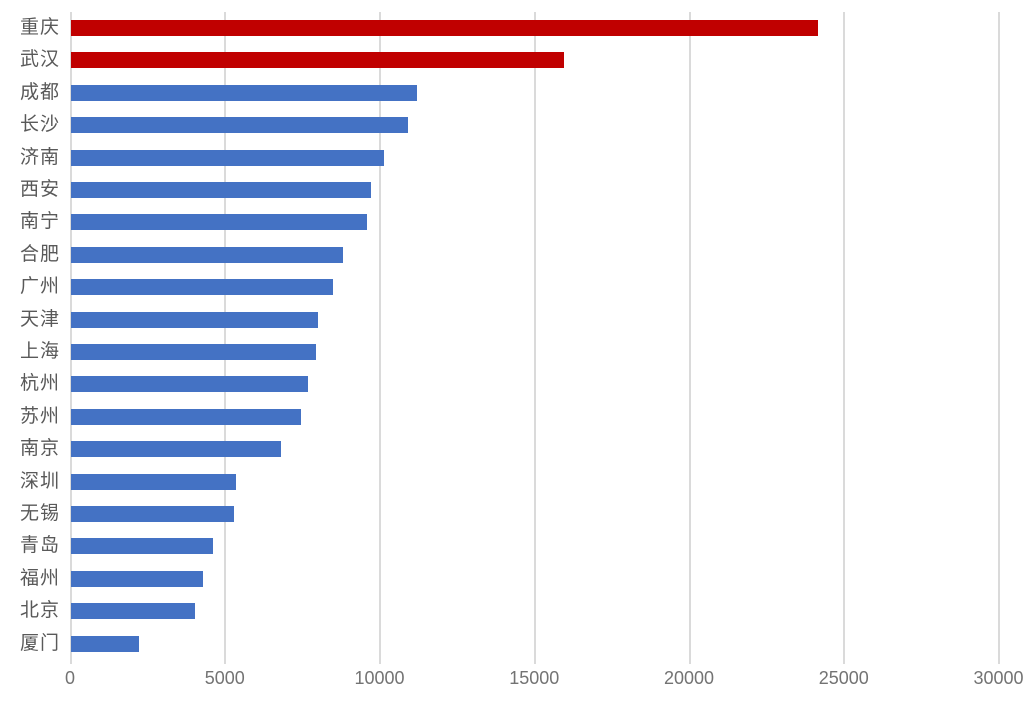 The width and height of the screenshot is (1036, 710). I want to click on bar-长沙, so click(240, 125).